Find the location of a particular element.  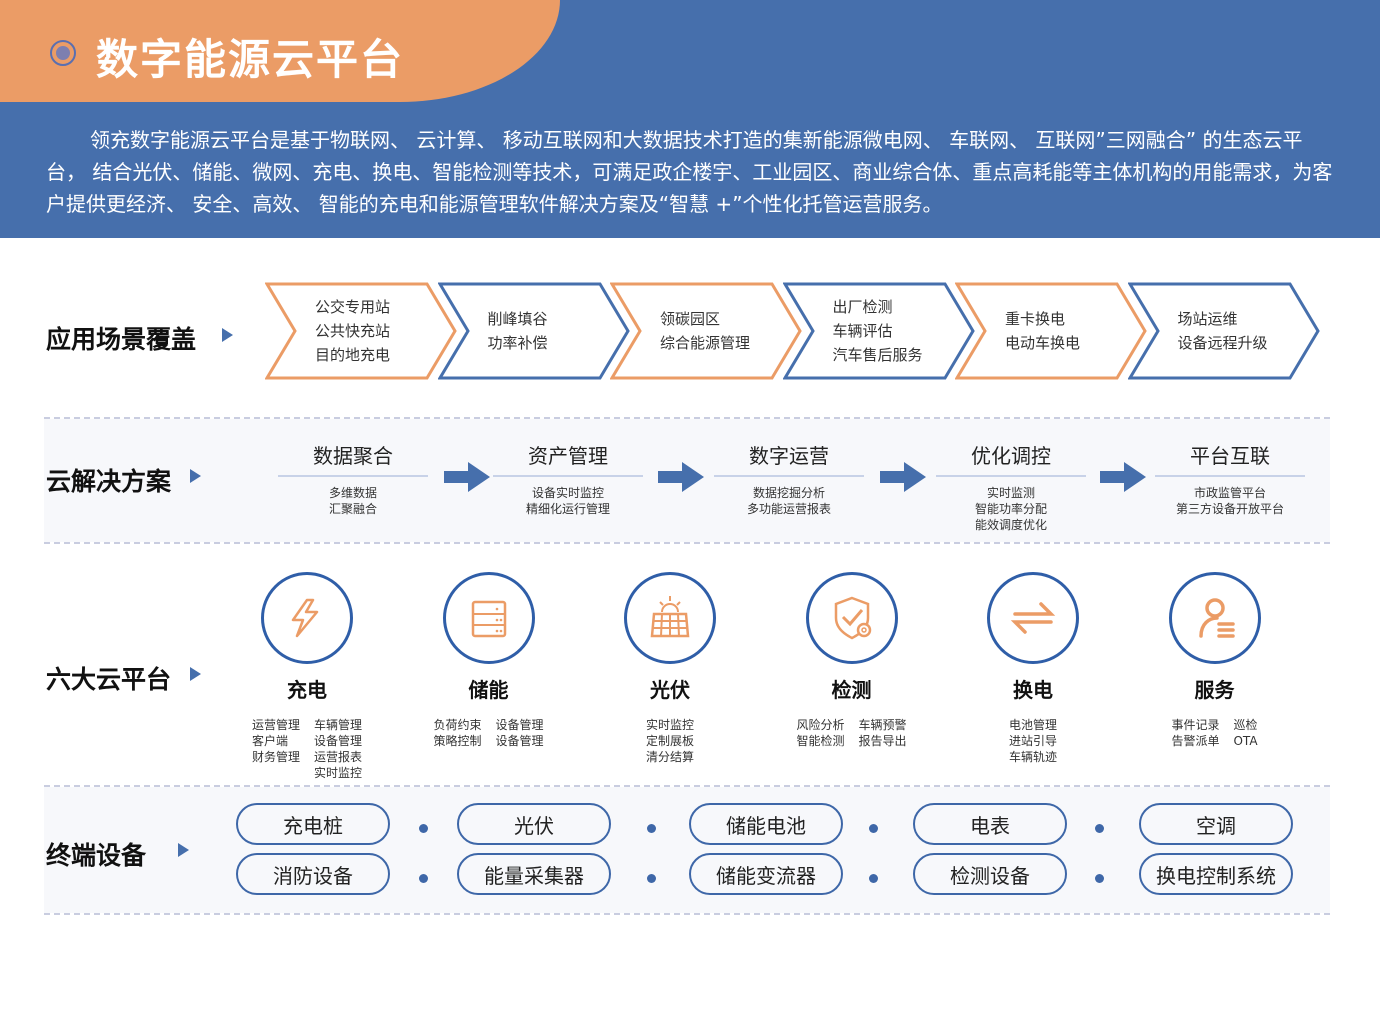

solution-item: 资产管理 设备实时监控 精细化运行管理 is located at coordinates (568, 478).